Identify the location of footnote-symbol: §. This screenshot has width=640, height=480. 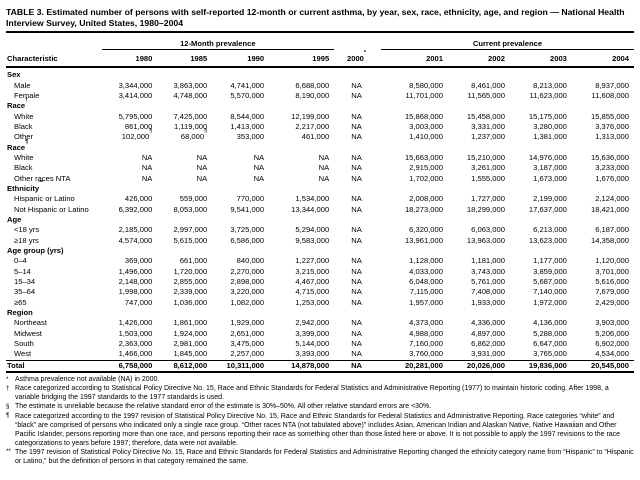
(8, 406).